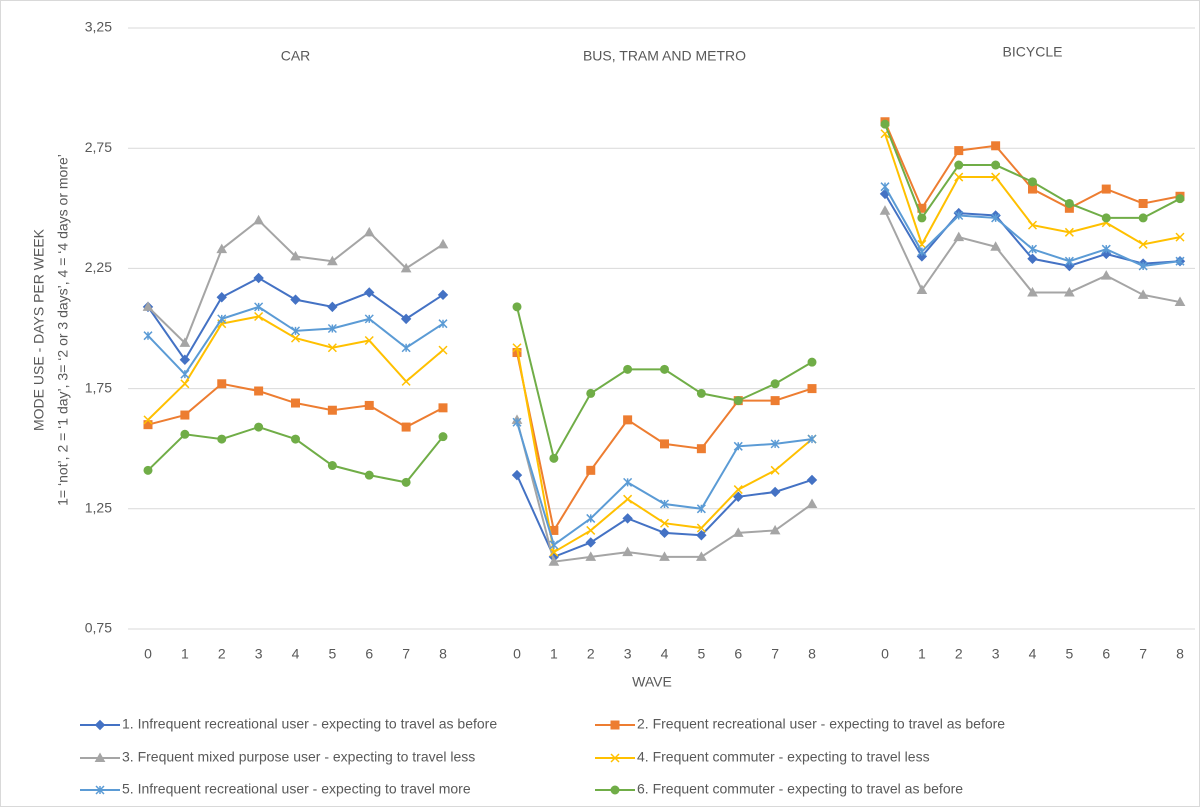  I want to click on x-tick-label: 4, so click(665, 654).